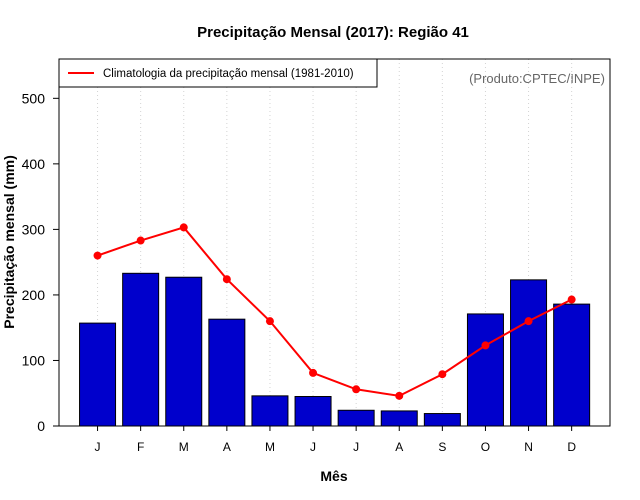 The height and width of the screenshot is (500, 640). I want to click on x-axis-label: Mês, so click(333, 476).